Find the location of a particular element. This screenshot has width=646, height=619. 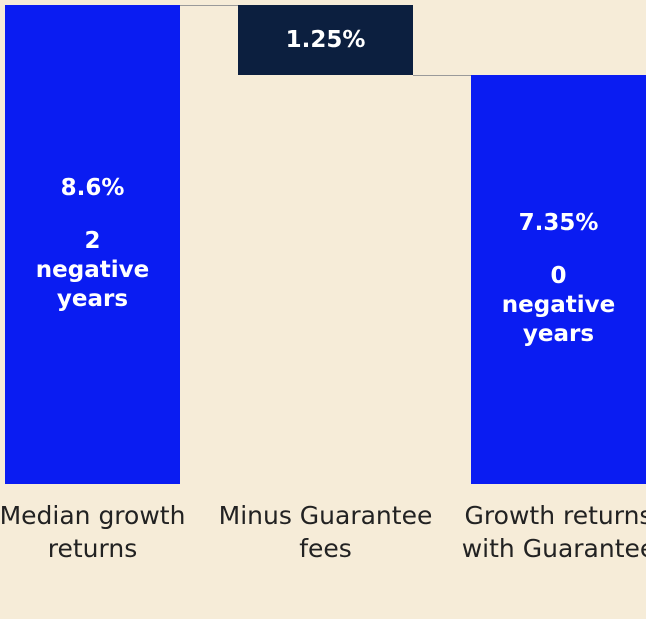

value-label: 8.6% is located at coordinates (92, 188).